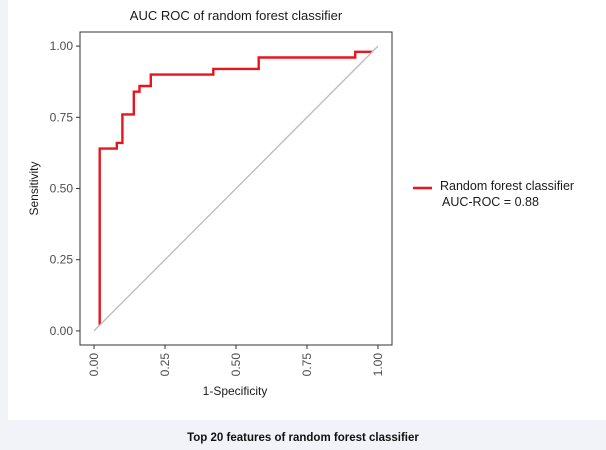  Describe the element at coordinates (236, 15) in the screenshot. I see `chart-title: AUC ROC of random forest classifier` at that location.